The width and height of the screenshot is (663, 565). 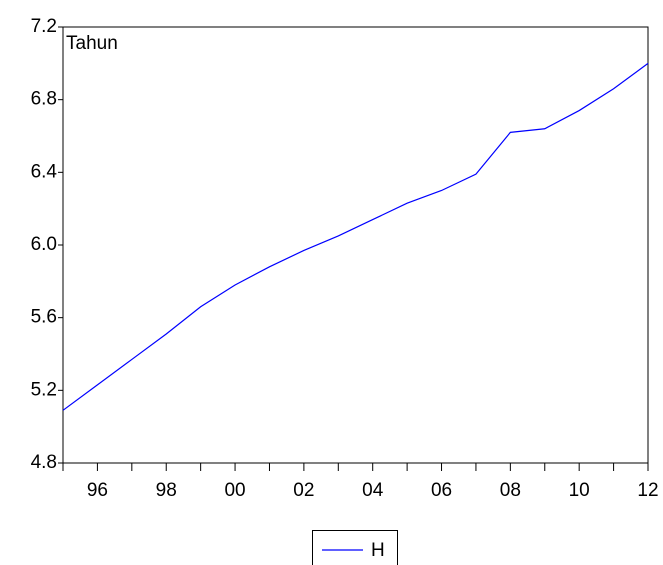 I want to click on y-tick-label: 5.2, so click(x=44, y=389).